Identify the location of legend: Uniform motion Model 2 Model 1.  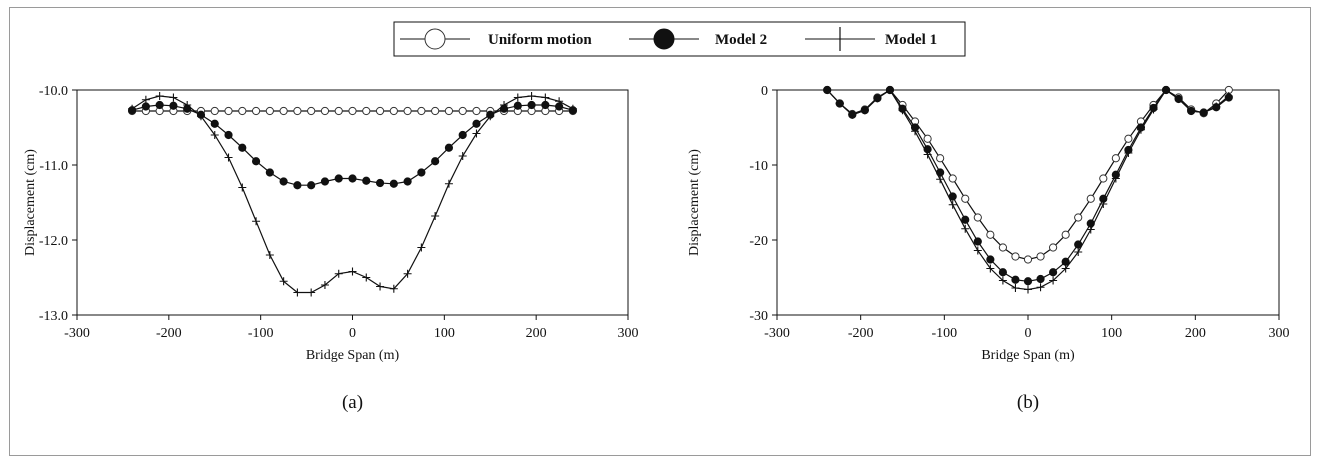
(679, 39).